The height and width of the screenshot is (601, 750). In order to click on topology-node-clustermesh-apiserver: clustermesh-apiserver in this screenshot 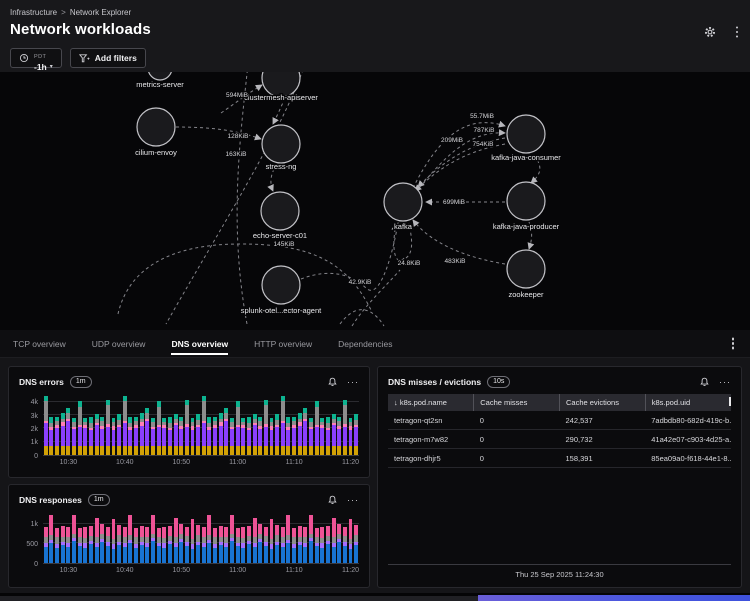, I will do `click(281, 81)`.